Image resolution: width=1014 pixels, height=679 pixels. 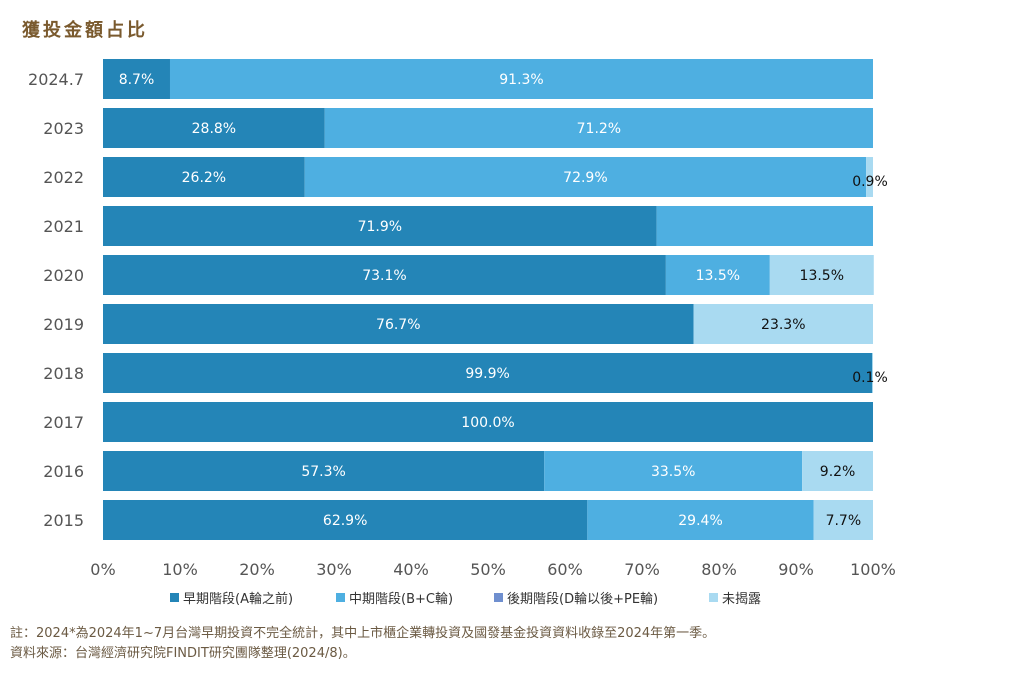 I want to click on data-label: 0.1%, so click(x=870, y=378).